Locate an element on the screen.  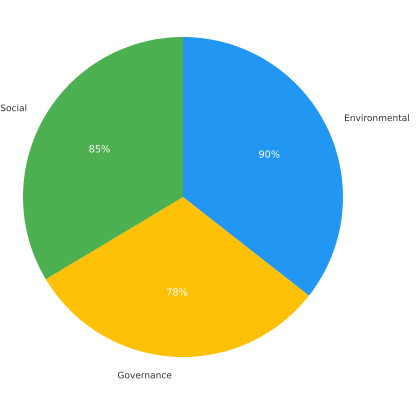
slice-label: Governance is located at coordinates (145, 375).